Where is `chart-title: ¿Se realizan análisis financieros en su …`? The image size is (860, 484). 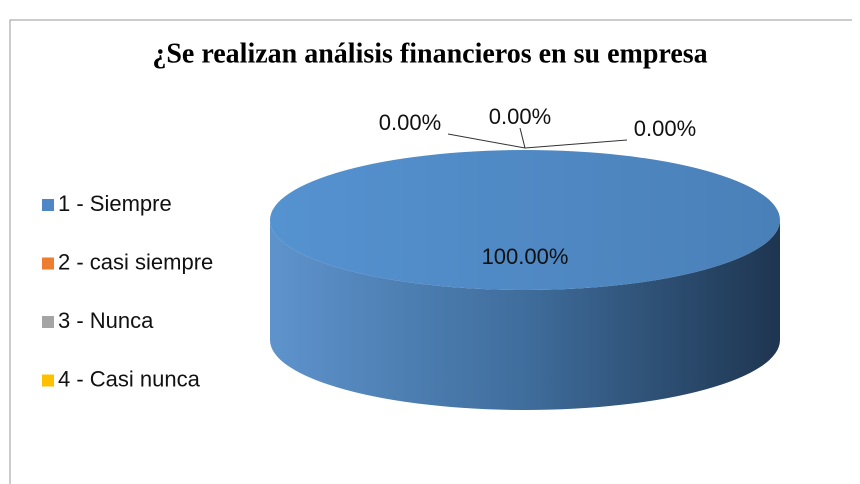 chart-title: ¿Se realizan análisis financieros en su … is located at coordinates (429, 53).